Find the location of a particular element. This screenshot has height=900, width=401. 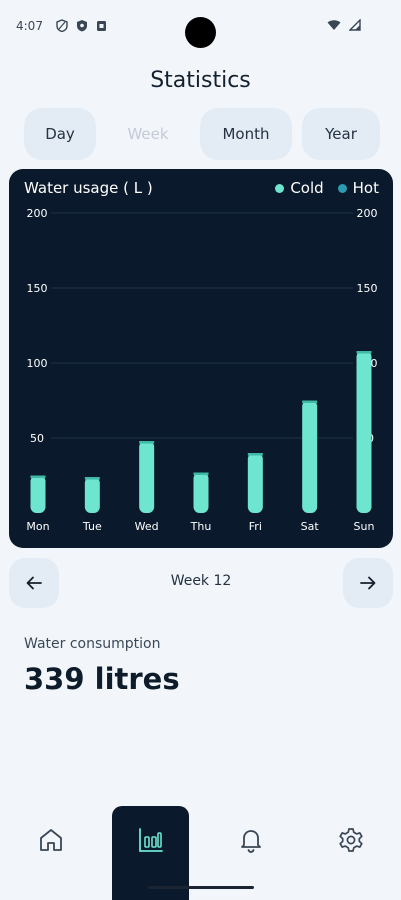

legend-label-cold: Cold is located at coordinates (307, 188).